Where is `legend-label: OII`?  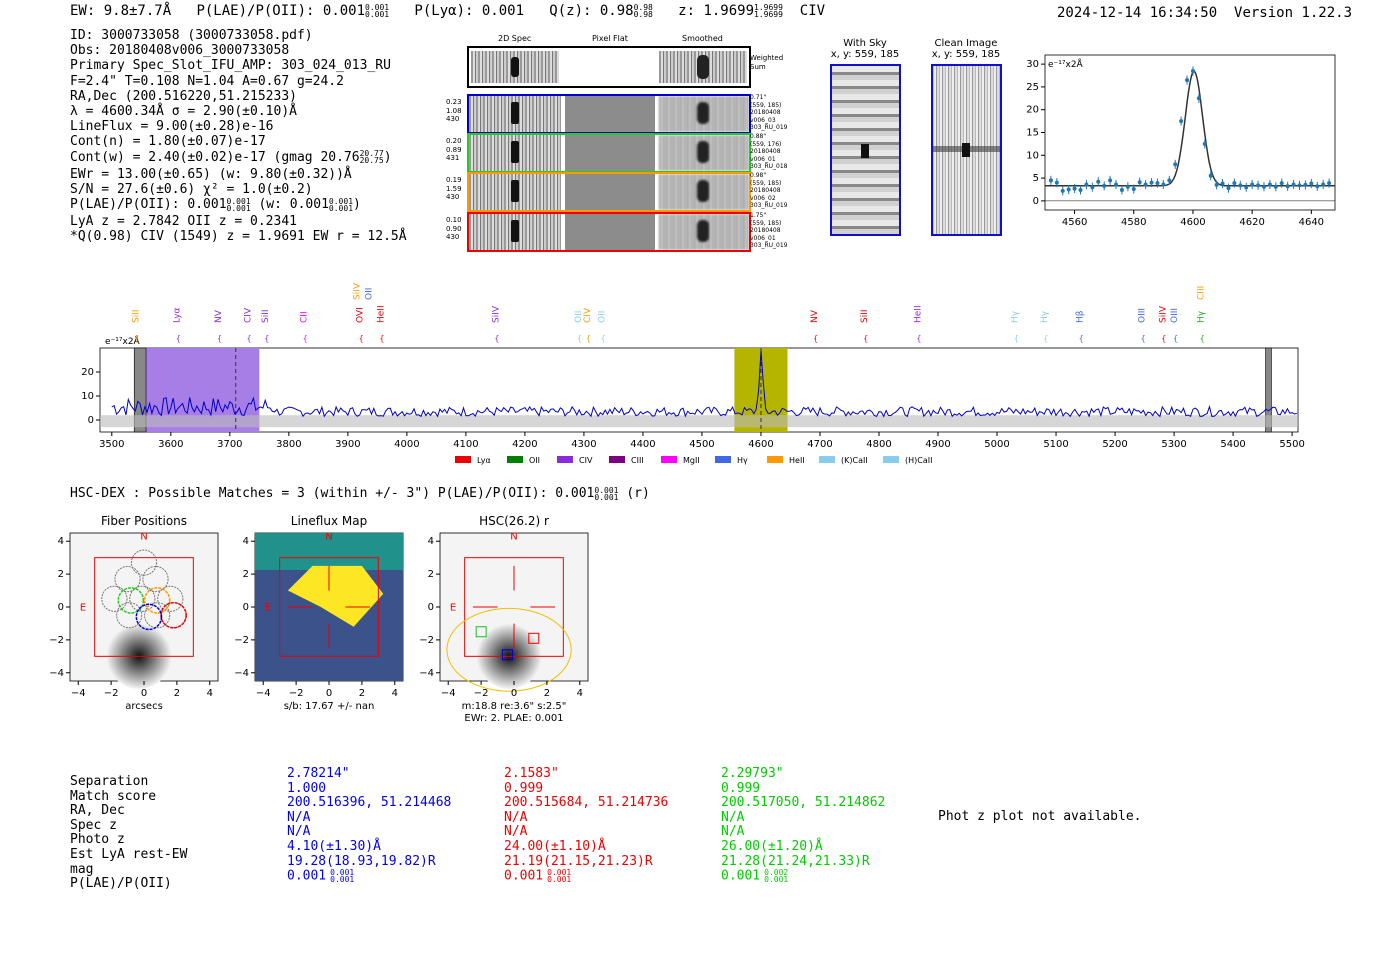
legend-label: OII is located at coordinates (534, 460).